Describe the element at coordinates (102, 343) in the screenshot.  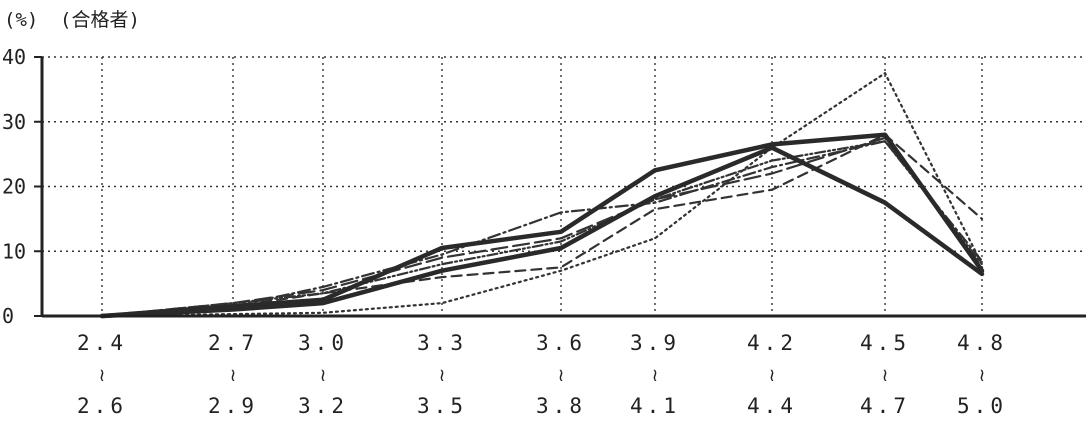
I see `x-category-from: 2.4` at that location.